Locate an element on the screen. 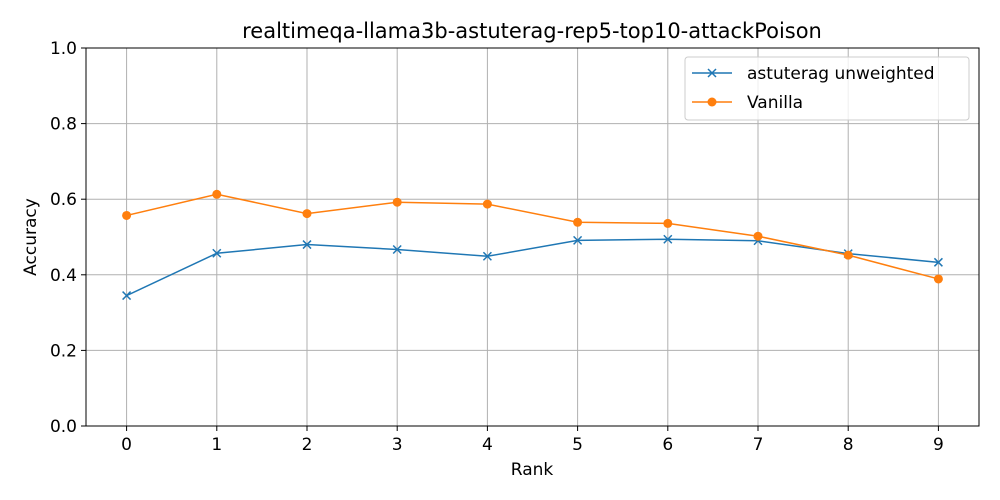 The width and height of the screenshot is (1000, 500). x-tick-label: 1 is located at coordinates (216, 445).